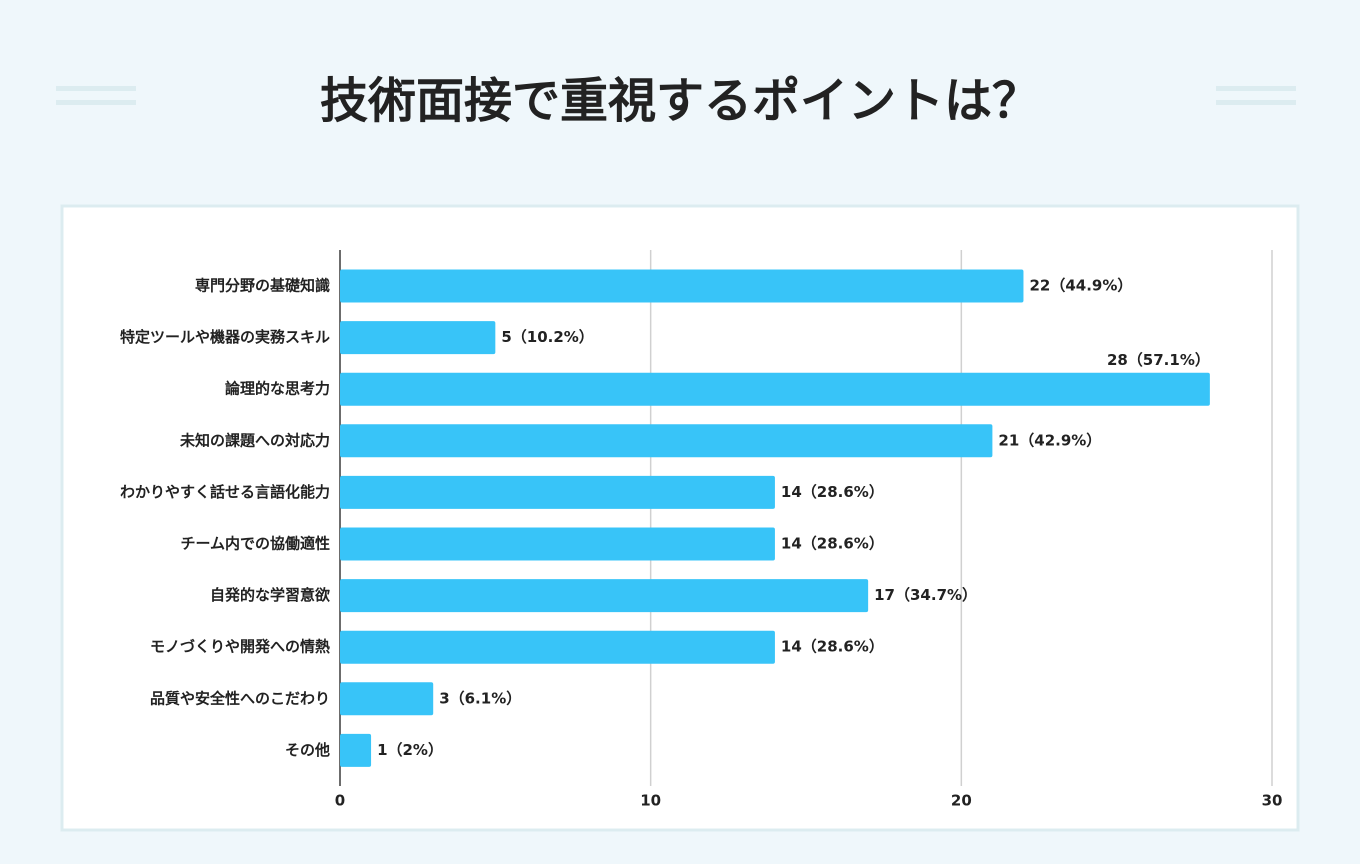  I want to click on y-tick-label: モノづくりや開発への情熱, so click(240, 647).